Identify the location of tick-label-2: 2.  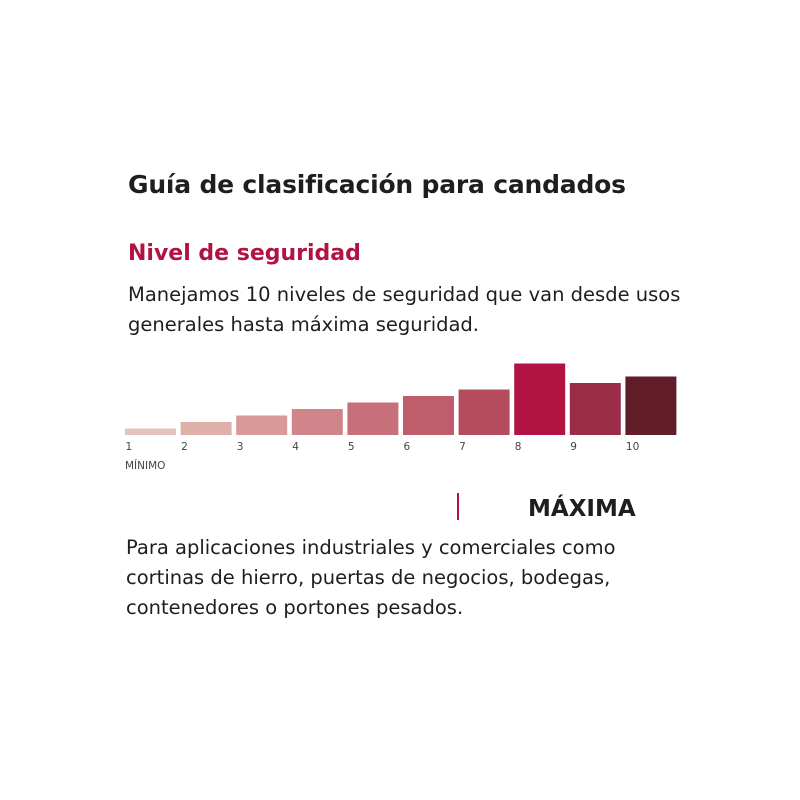
(184, 447).